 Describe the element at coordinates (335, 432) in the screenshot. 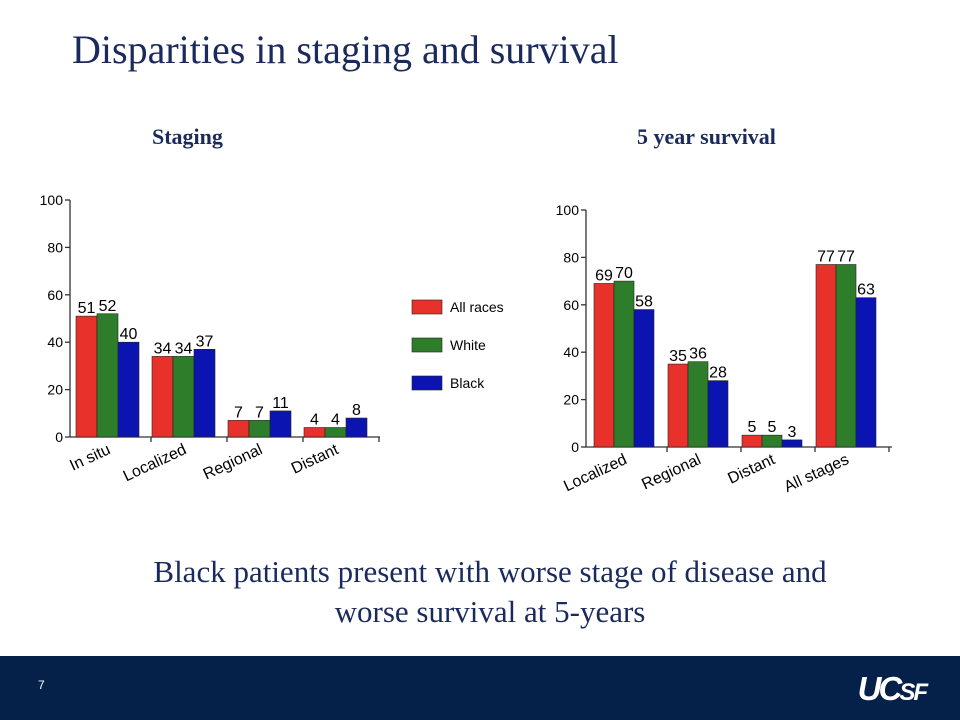

I see `staging-bar-distant-white` at that location.